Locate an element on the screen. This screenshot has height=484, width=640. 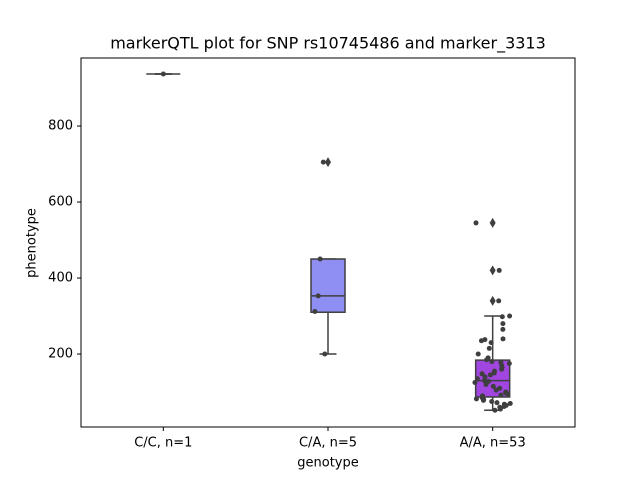
y-tick-label: 400 is located at coordinates (60, 278).